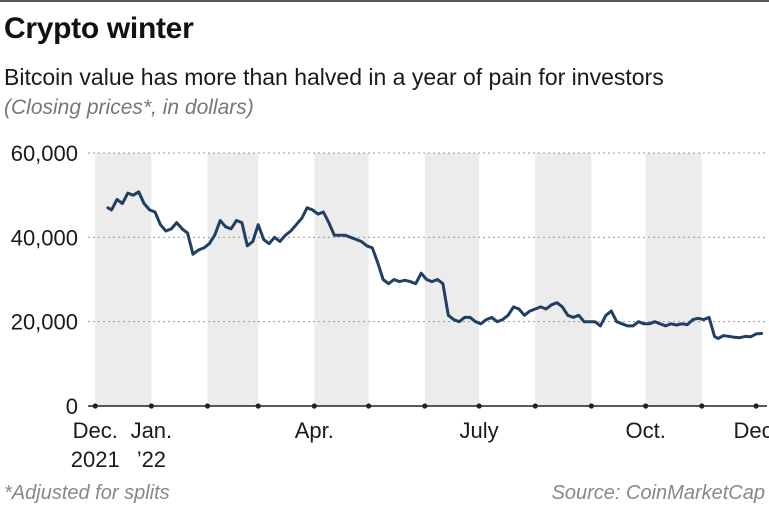 This screenshot has width=769, height=514. What do you see at coordinates (95, 459) in the screenshot?
I see `x-tick-sublabel: 2021` at bounding box center [95, 459].